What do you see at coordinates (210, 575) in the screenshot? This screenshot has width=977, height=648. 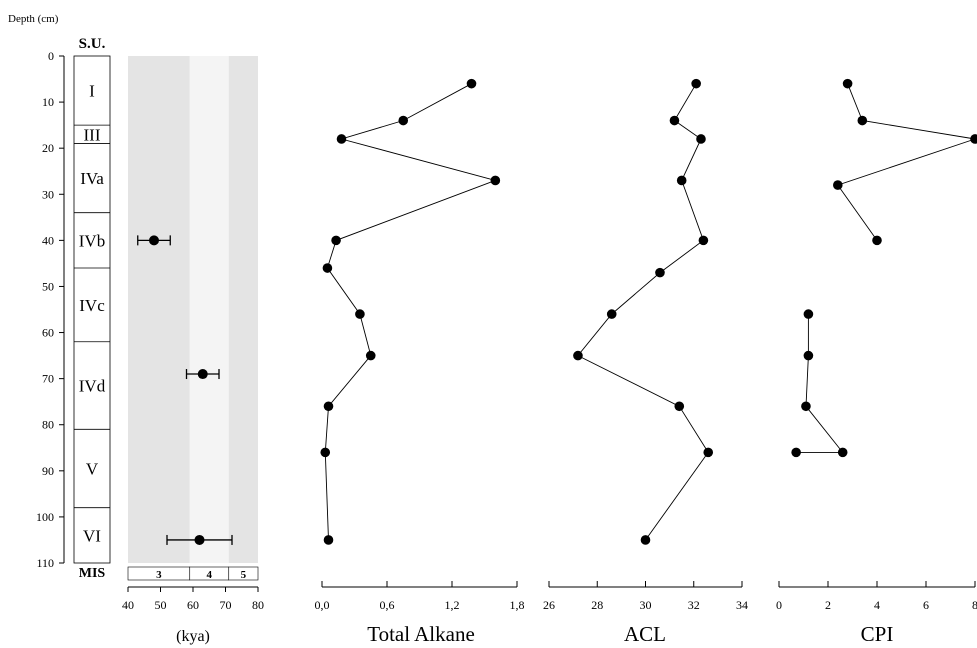 I see `mis-stage-label: 4` at bounding box center [210, 575].